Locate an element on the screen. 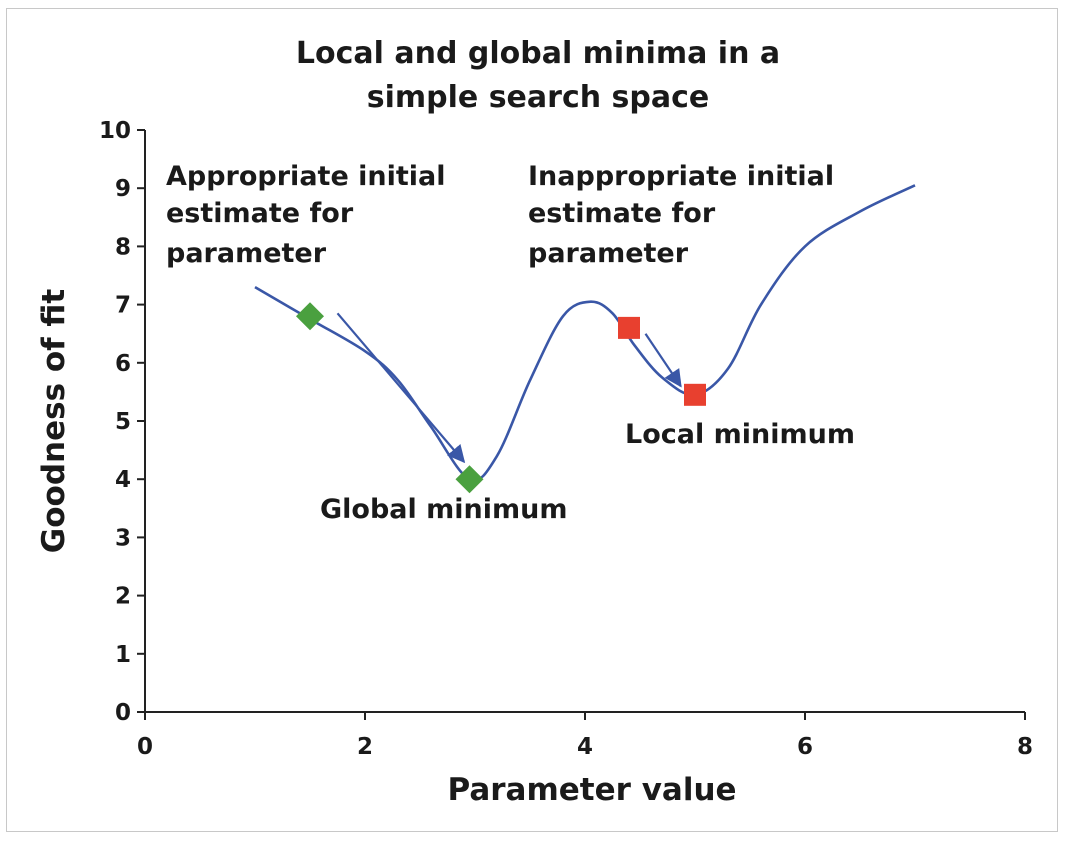 This screenshot has height=842, width=1066. y-tick-label: 3 is located at coordinates (123, 538).